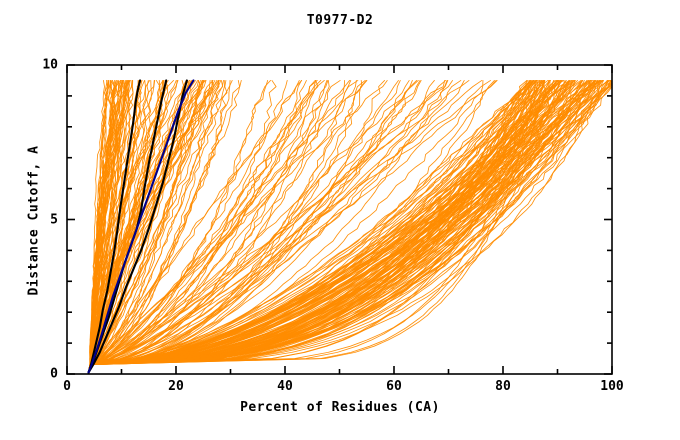  I want to click on y-tick-label: 5, so click(54, 219).